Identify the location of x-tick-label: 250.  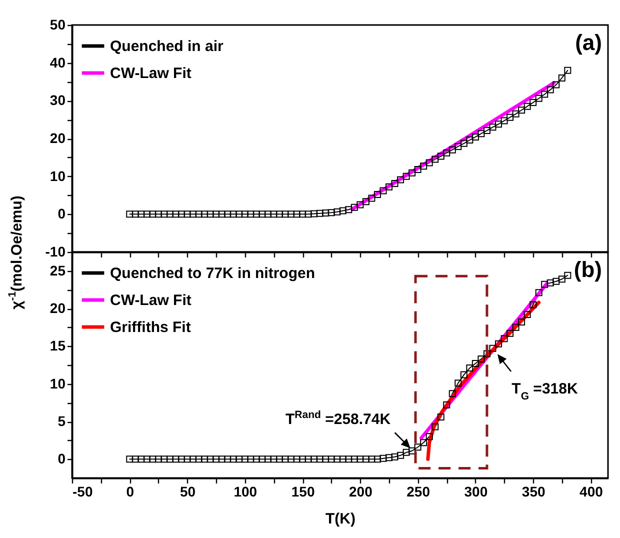
(418, 492).